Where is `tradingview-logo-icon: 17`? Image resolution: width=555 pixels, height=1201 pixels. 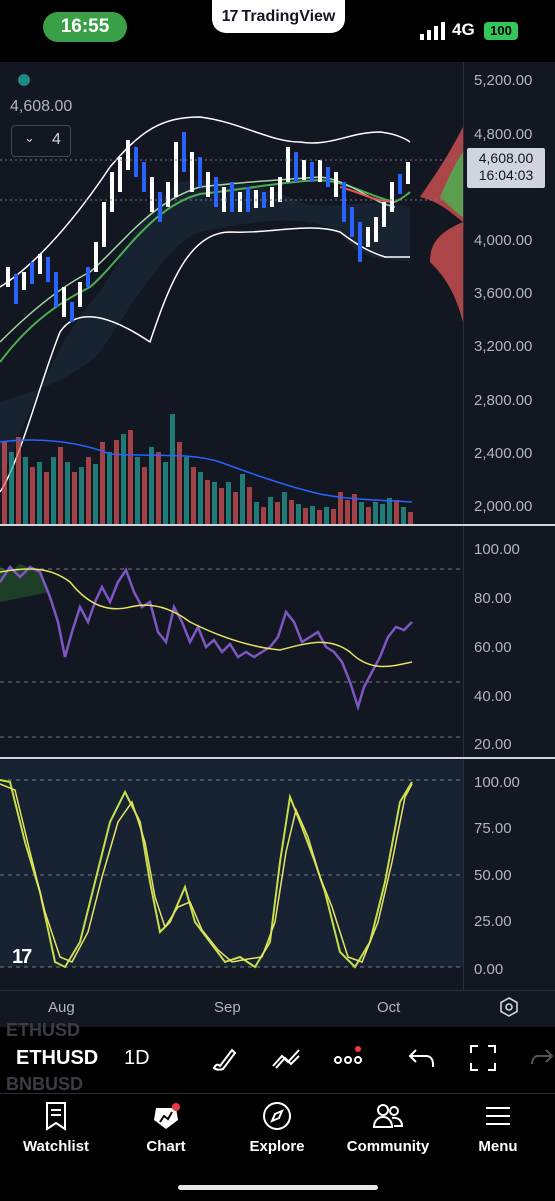 tradingview-logo-icon: 17 is located at coordinates (230, 16).